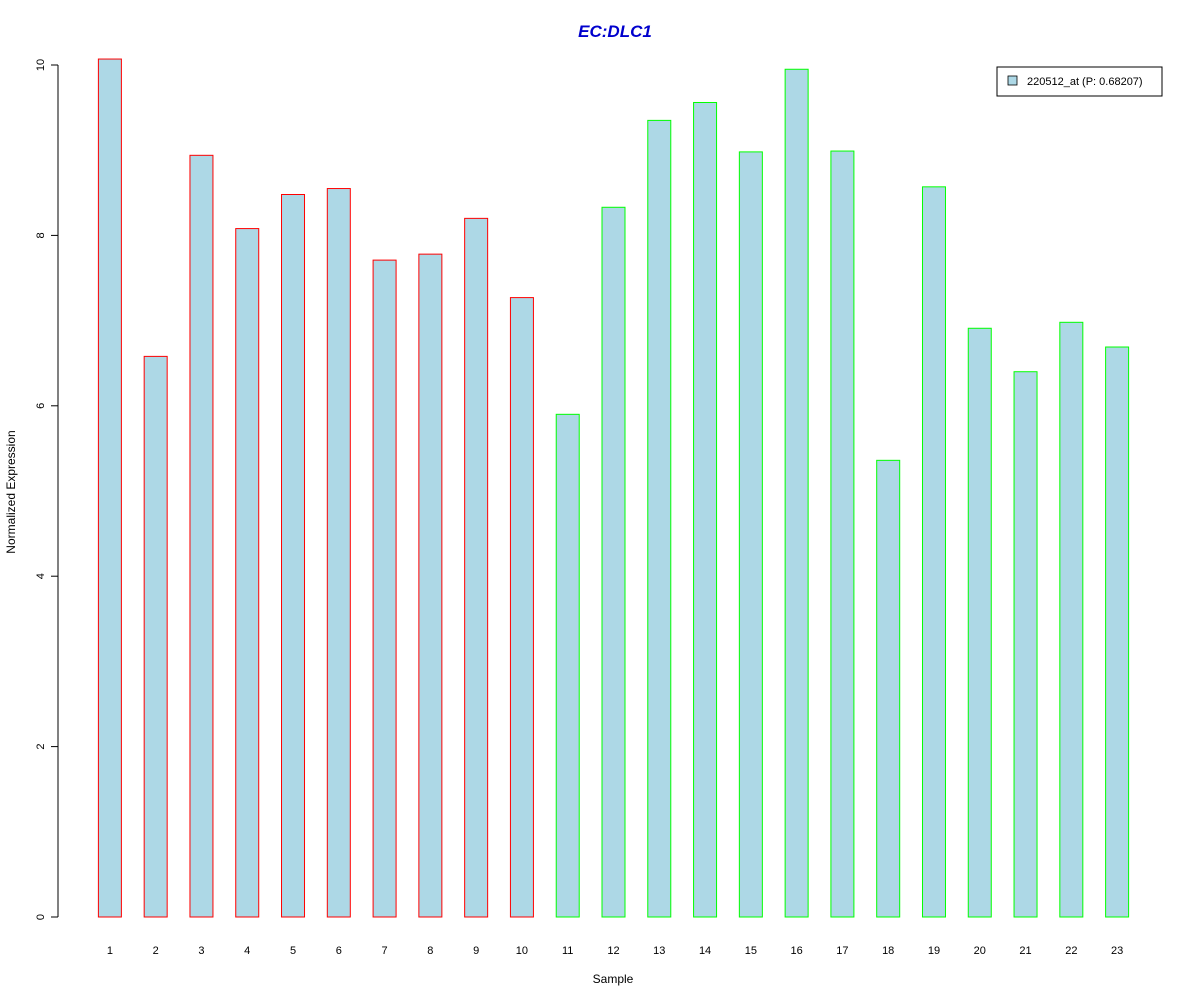  I want to click on x-tick-label: 2, so click(156, 951).